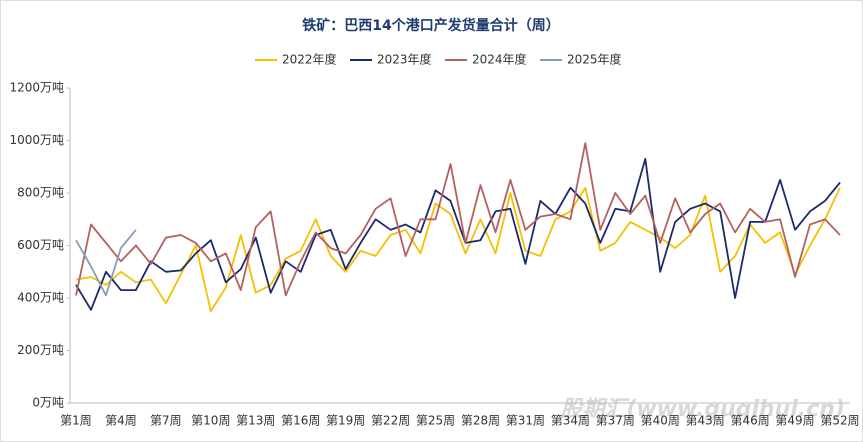 This screenshot has height=442, width=863. Describe the element at coordinates (480, 421) in the screenshot. I see `x-tick-label: 第28周` at that location.